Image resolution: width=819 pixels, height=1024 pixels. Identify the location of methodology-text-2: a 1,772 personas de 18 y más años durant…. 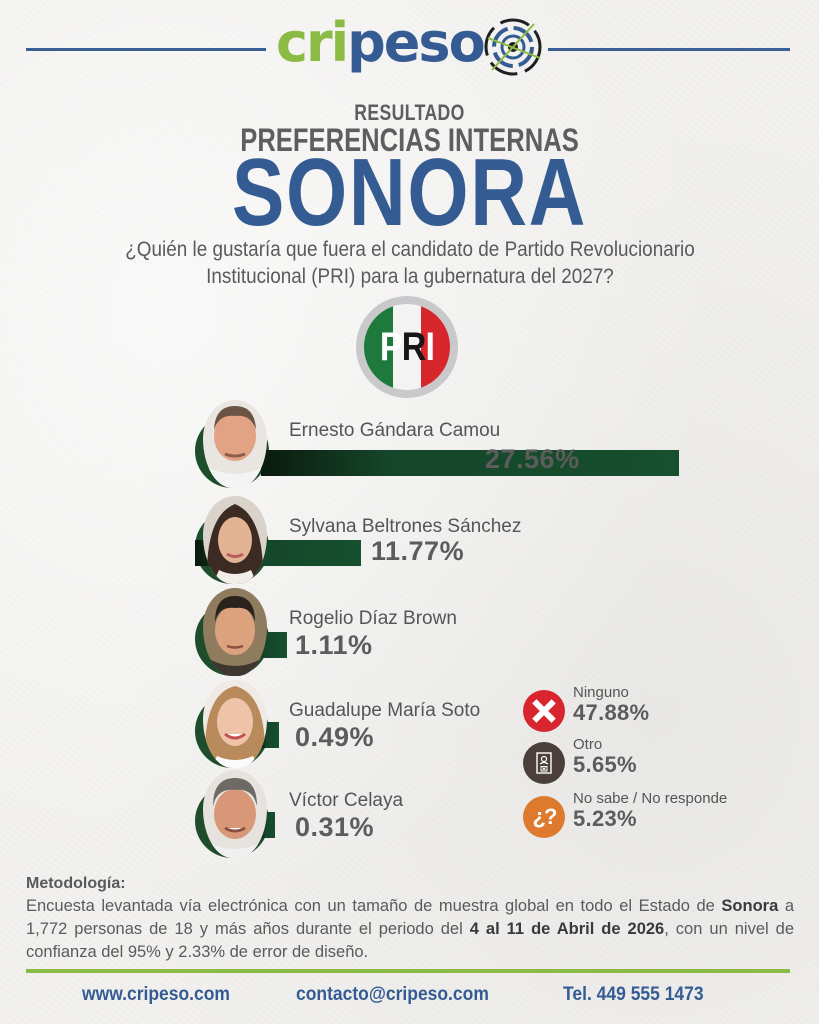
(410, 917).